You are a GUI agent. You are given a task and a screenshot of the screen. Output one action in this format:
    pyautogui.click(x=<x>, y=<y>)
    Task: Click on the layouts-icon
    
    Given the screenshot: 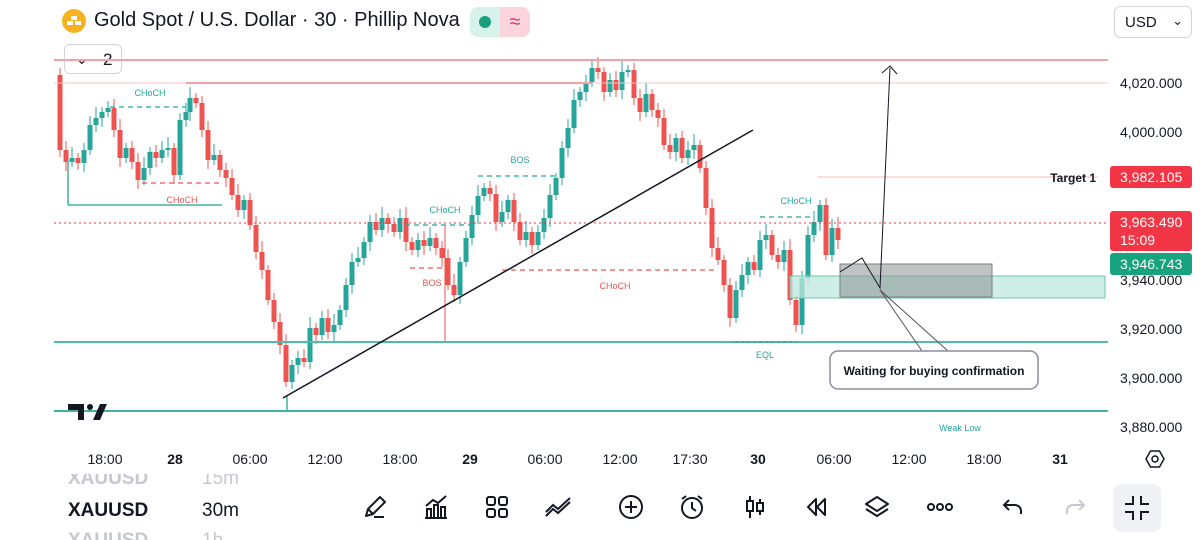 What is the action you would take?
    pyautogui.click(x=497, y=507)
    